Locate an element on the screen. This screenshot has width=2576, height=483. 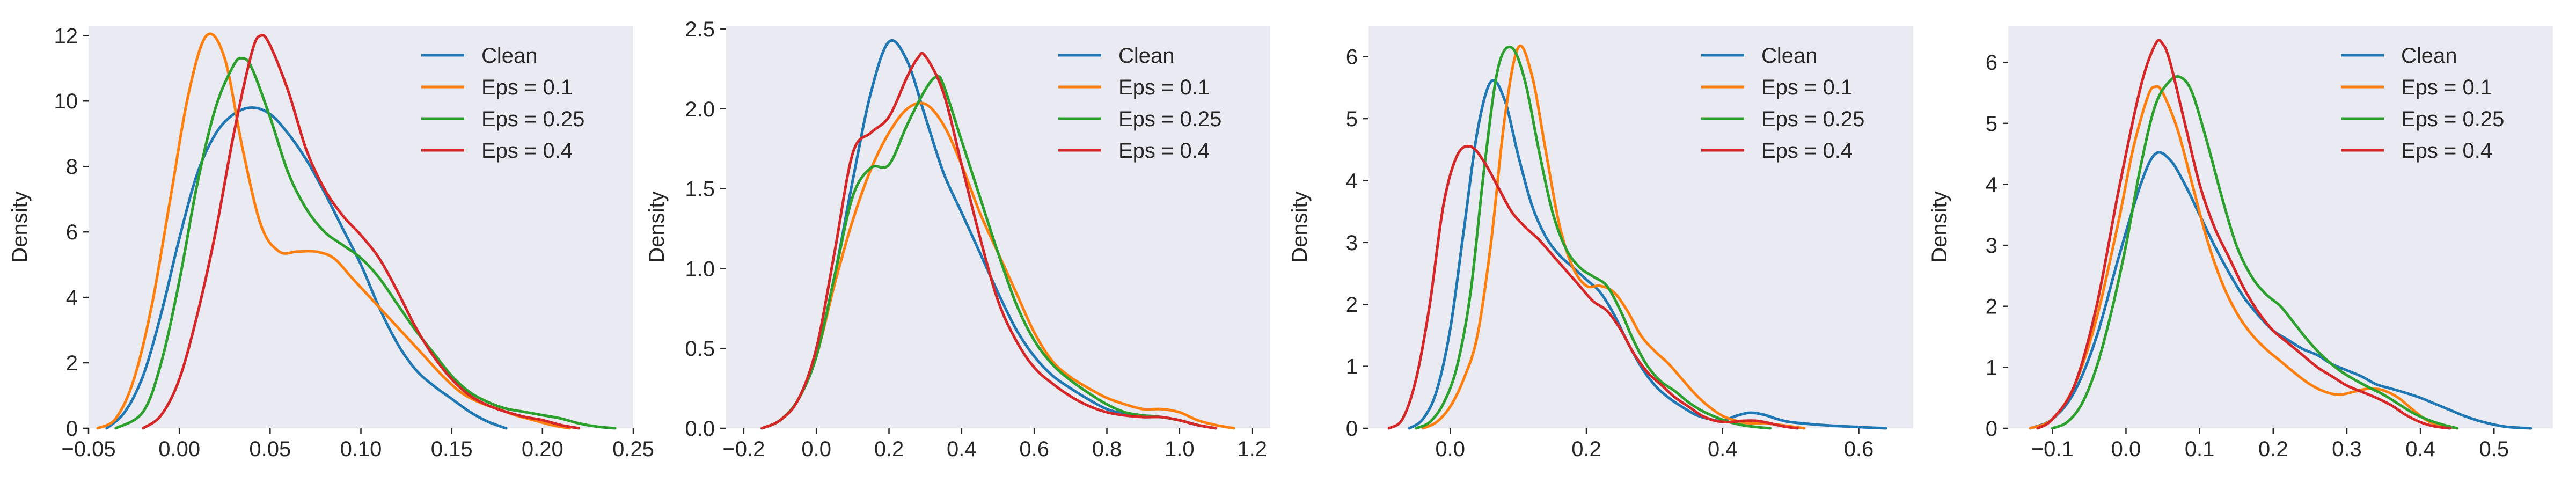
x-tick-label: 0.05 is located at coordinates (270, 449).